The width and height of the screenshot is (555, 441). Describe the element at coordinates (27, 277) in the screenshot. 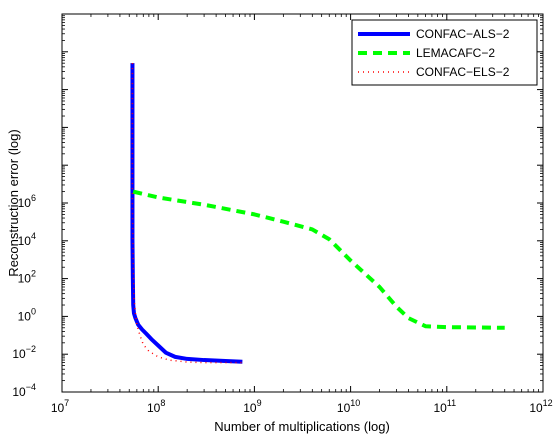

I see `y-tick-label: 10²` at that location.